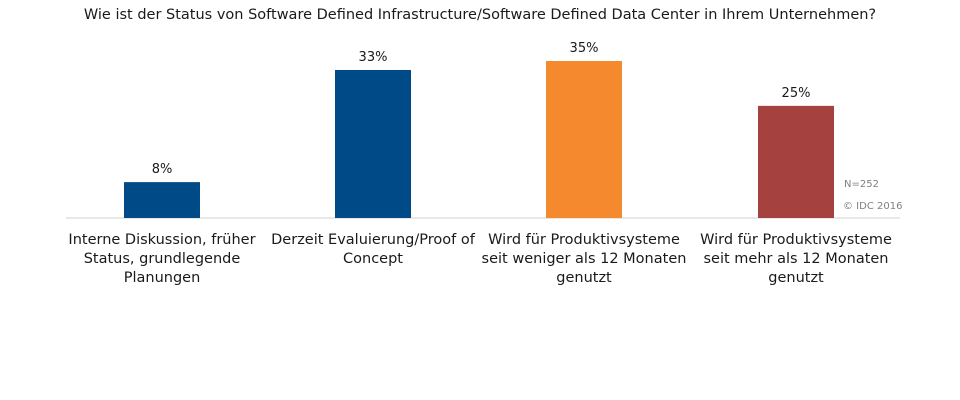  What do you see at coordinates (796, 240) in the screenshot?
I see `category-label-4-line-1: Wird für Produktivsysteme` at bounding box center [796, 240].